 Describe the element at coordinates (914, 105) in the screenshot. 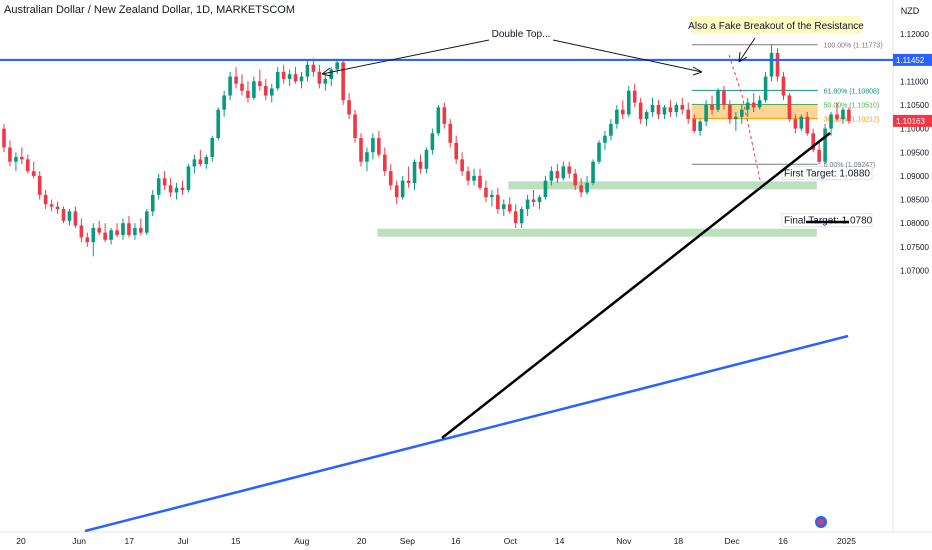

I see `y-tick-label: 1.10500` at that location.